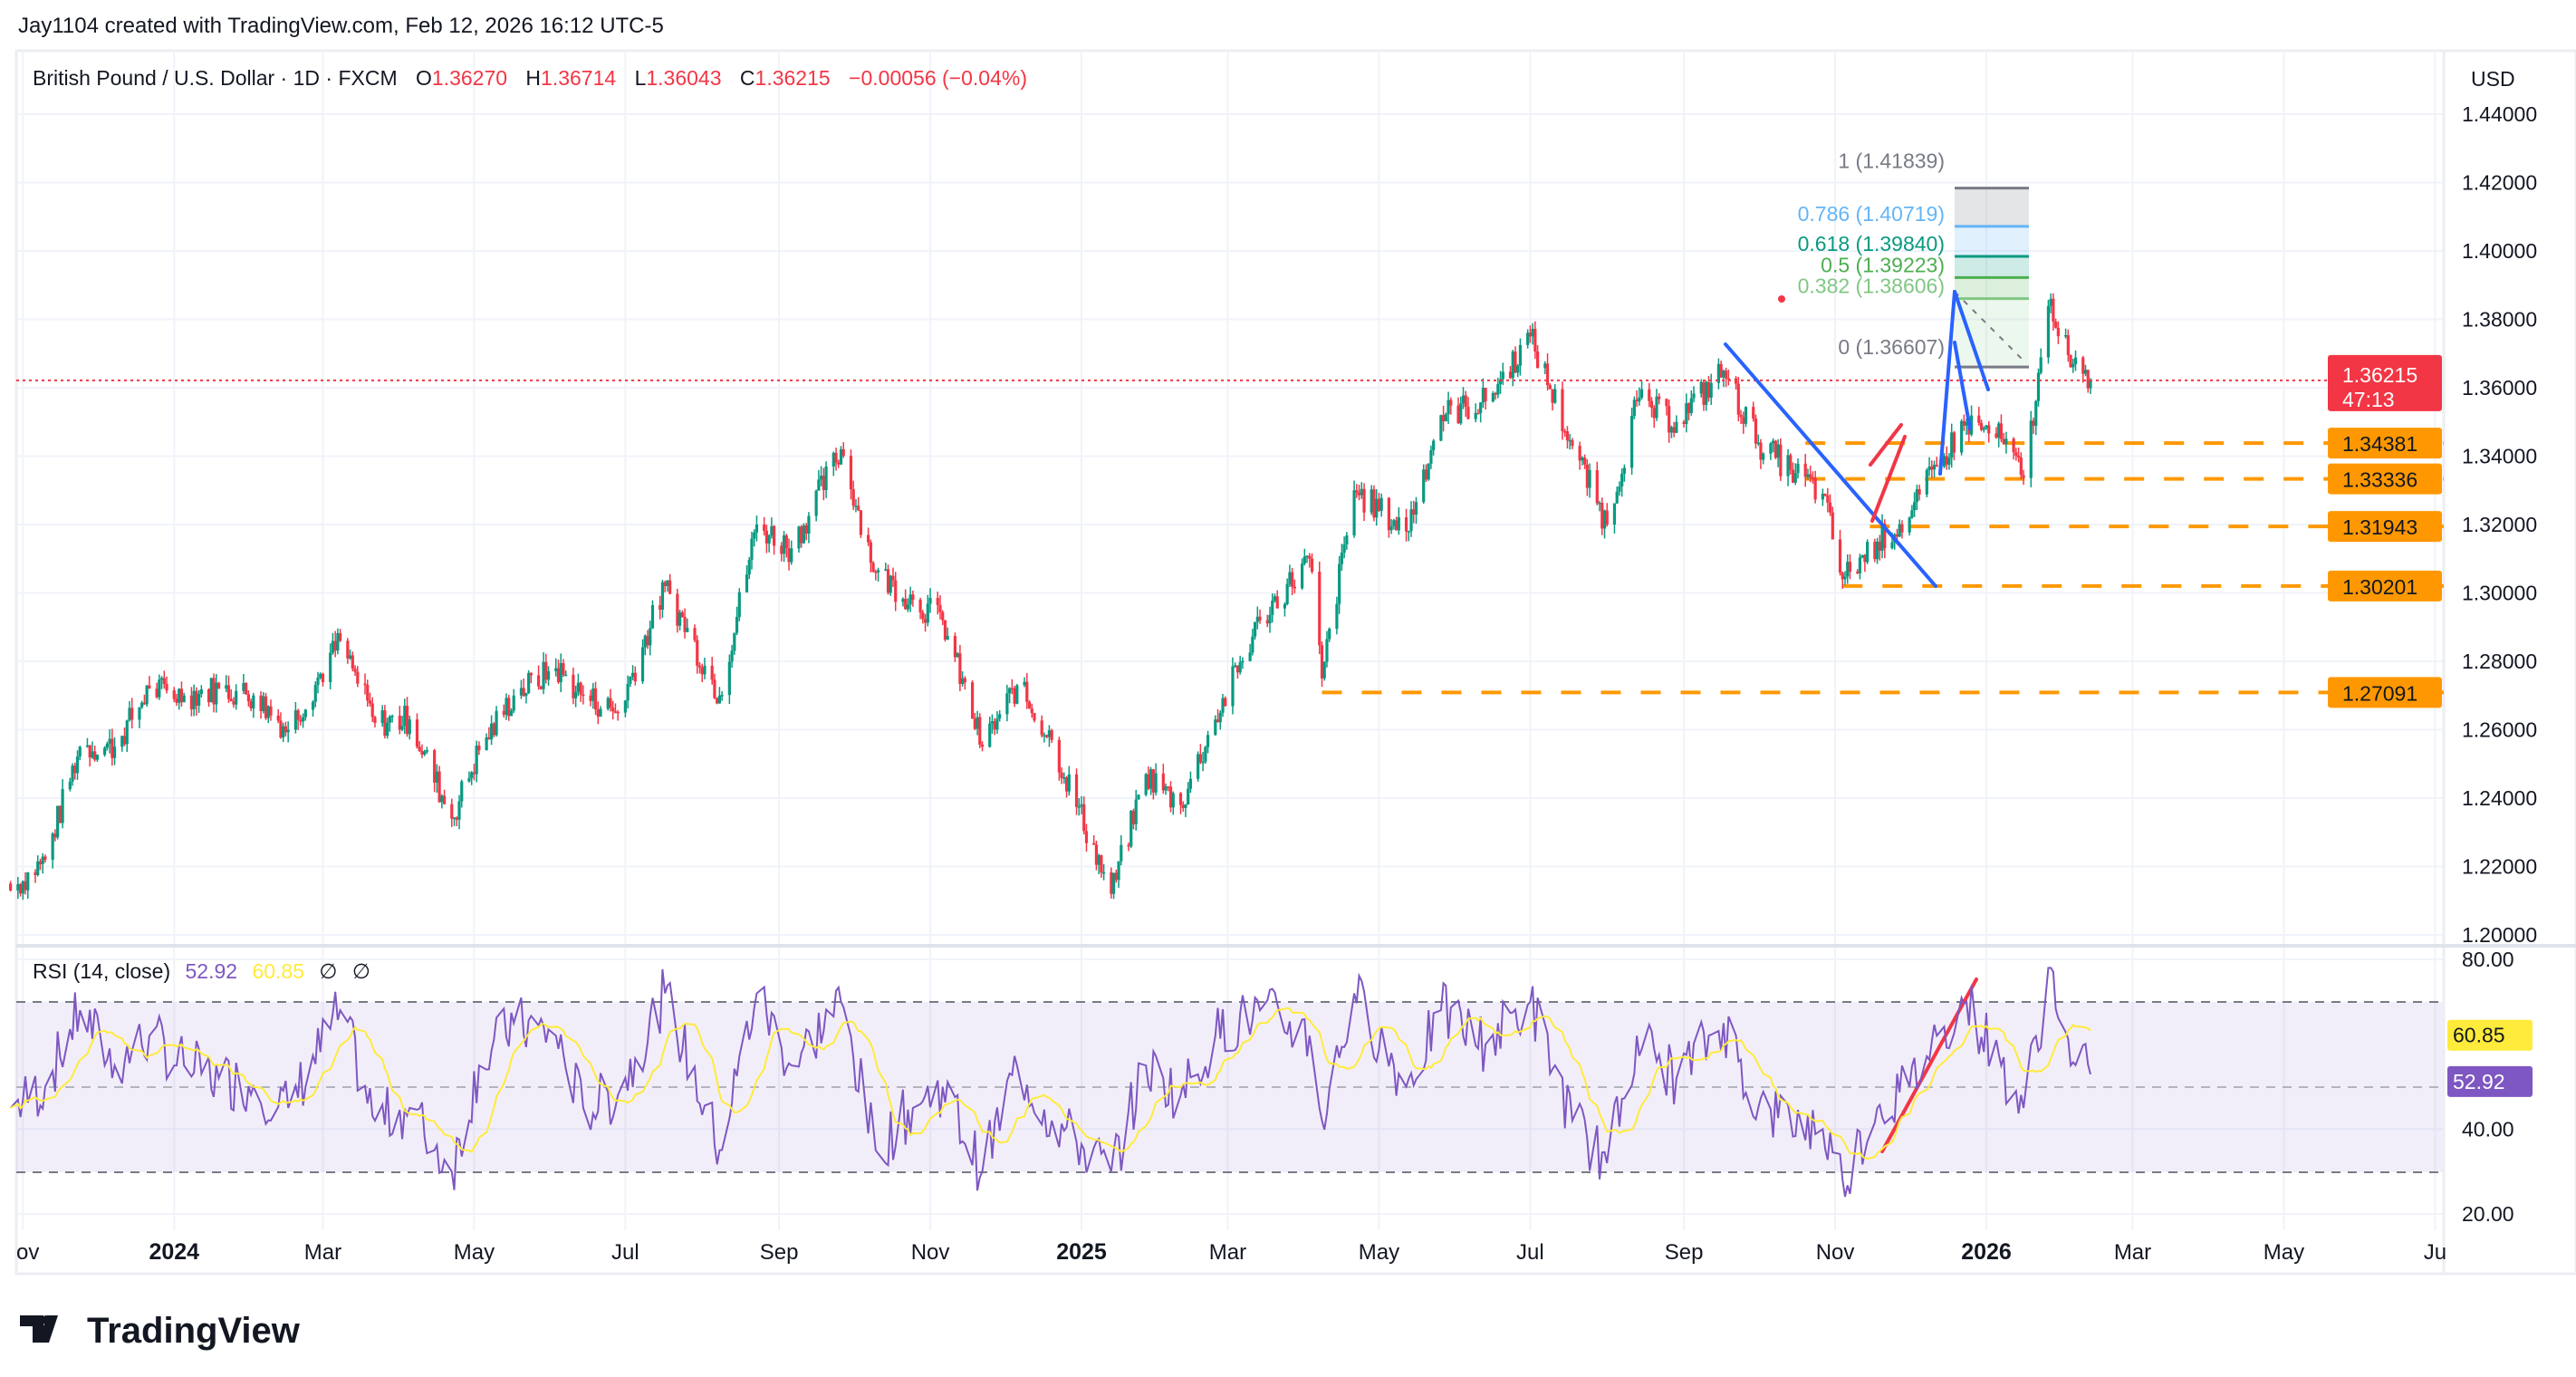 The width and height of the screenshot is (2576, 1377). What do you see at coordinates (1891, 347) in the screenshot?
I see `fib-level-label: 0 (1.36607)` at bounding box center [1891, 347].